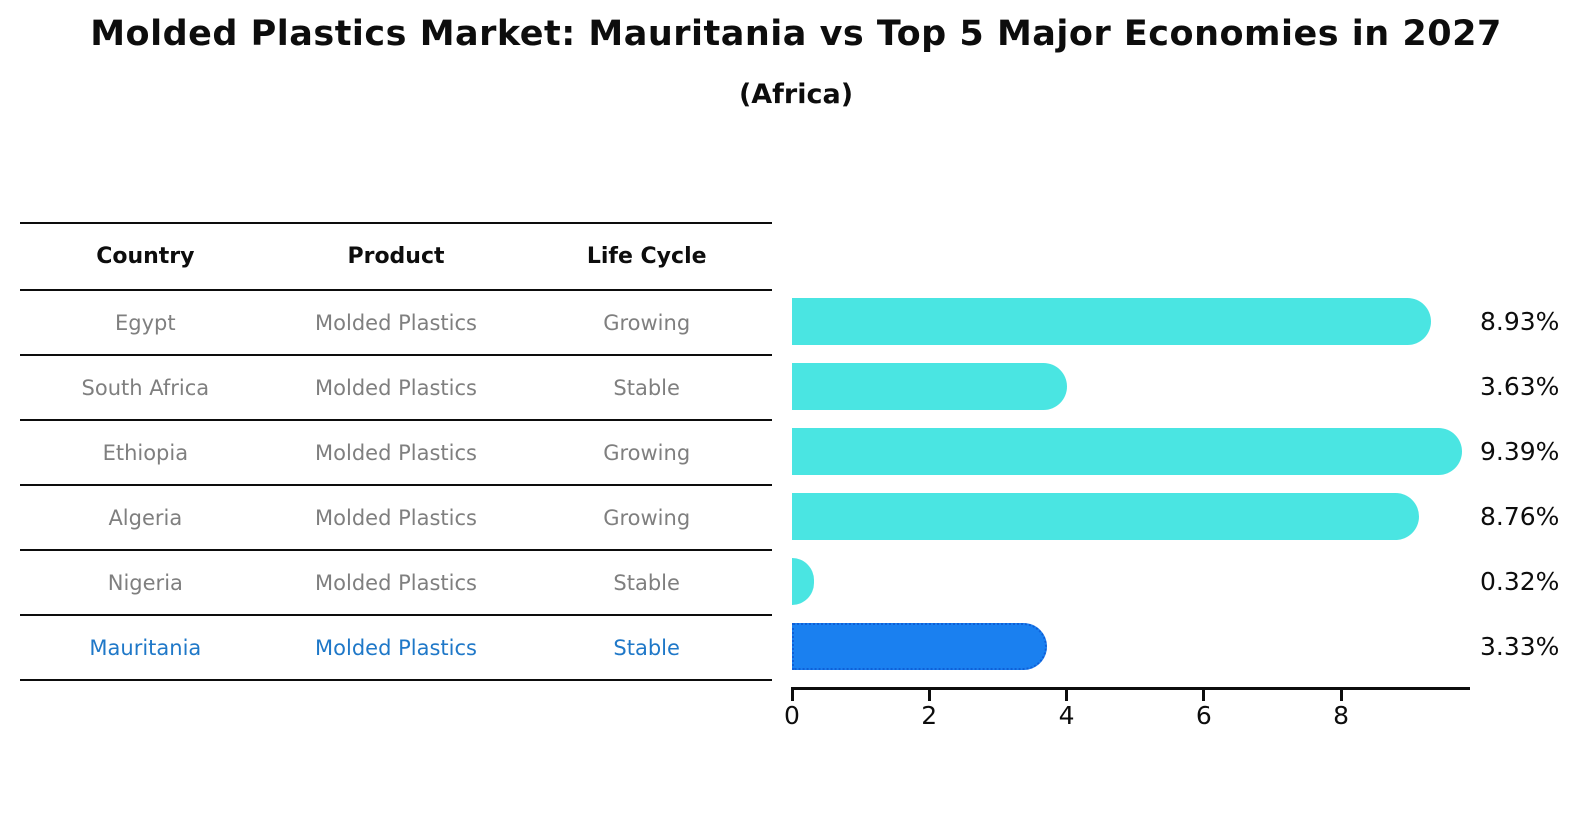  I want to click on bar-value-label: 3.63%, so click(1520, 386).